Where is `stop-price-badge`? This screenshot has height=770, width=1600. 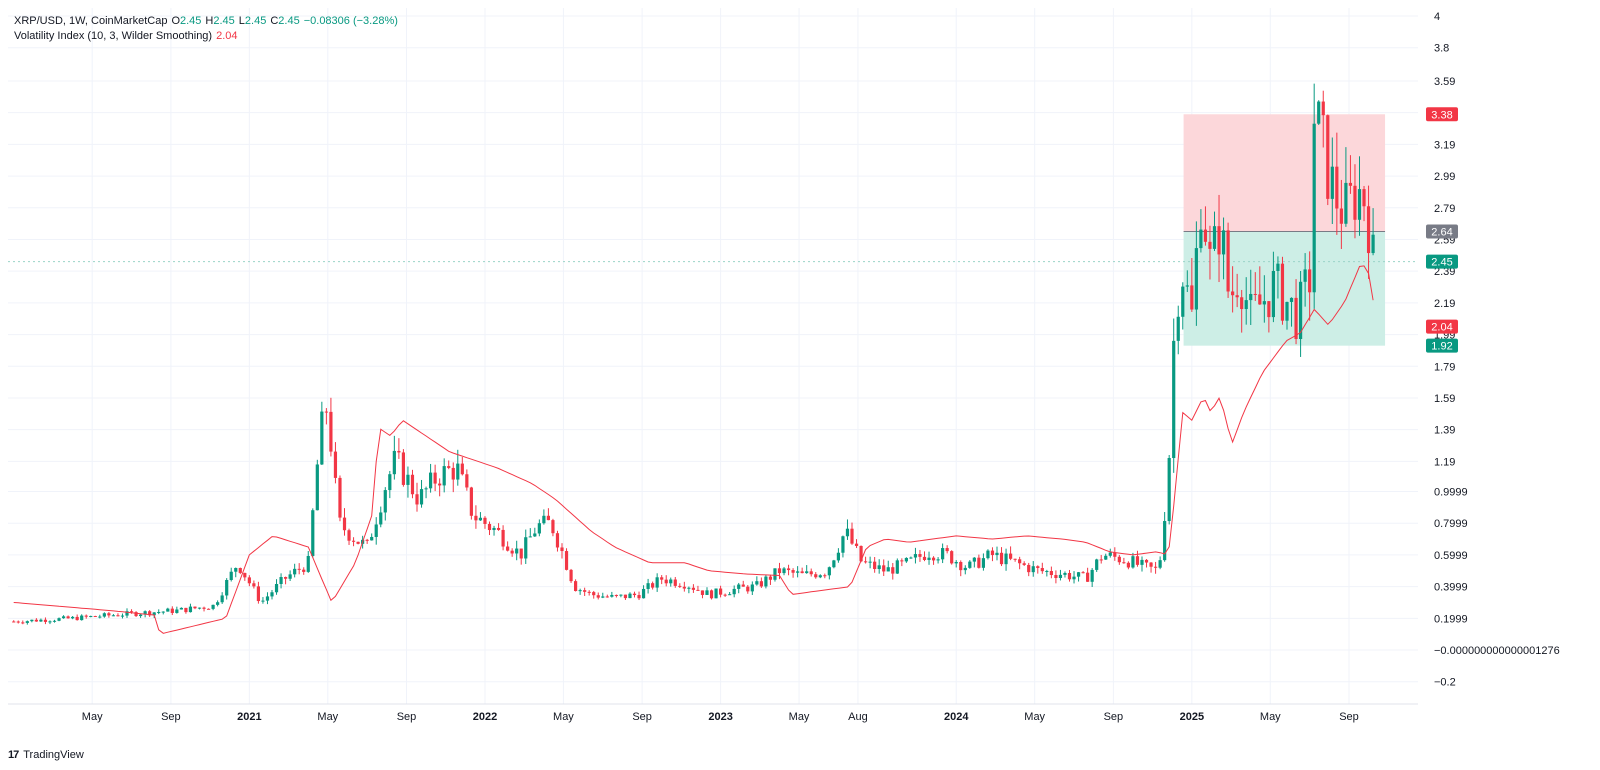
stop-price-badge is located at coordinates (1442, 114).